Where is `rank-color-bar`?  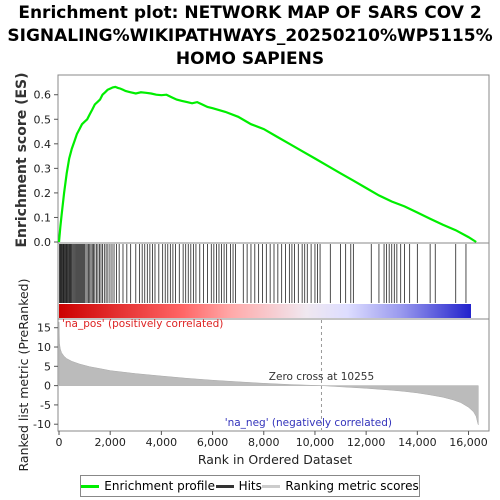 rank-color-bar is located at coordinates (265, 311).